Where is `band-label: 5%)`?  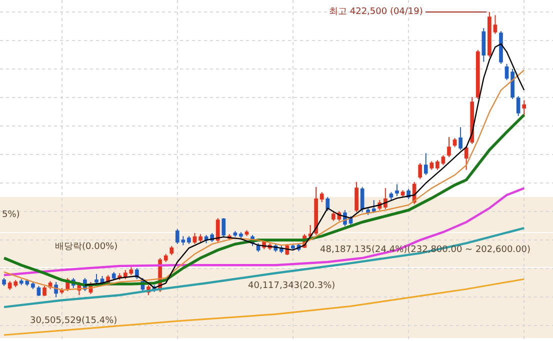
band-label: 5%) is located at coordinates (11, 215).